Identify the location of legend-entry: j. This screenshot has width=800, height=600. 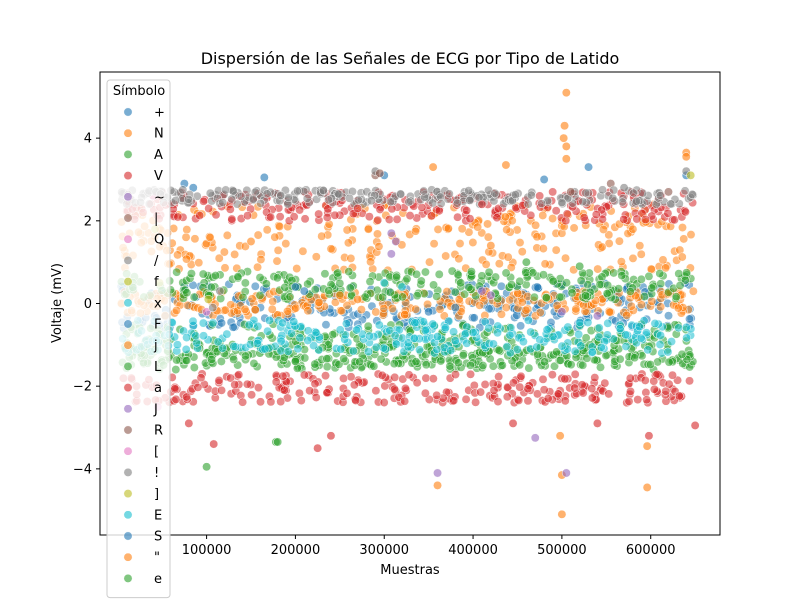
(155, 346).